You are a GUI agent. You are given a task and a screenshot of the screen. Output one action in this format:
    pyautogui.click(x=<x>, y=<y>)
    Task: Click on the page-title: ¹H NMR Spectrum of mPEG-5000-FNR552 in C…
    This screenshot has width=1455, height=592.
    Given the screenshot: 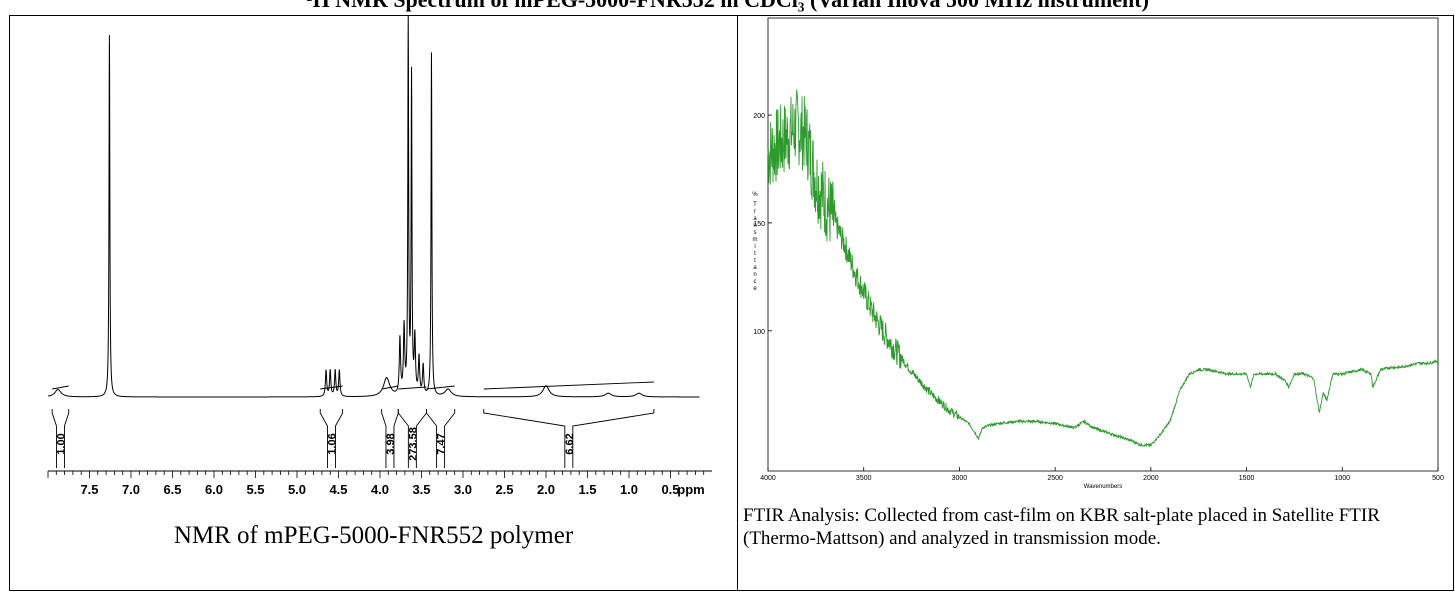 What is the action you would take?
    pyautogui.click(x=727, y=6)
    